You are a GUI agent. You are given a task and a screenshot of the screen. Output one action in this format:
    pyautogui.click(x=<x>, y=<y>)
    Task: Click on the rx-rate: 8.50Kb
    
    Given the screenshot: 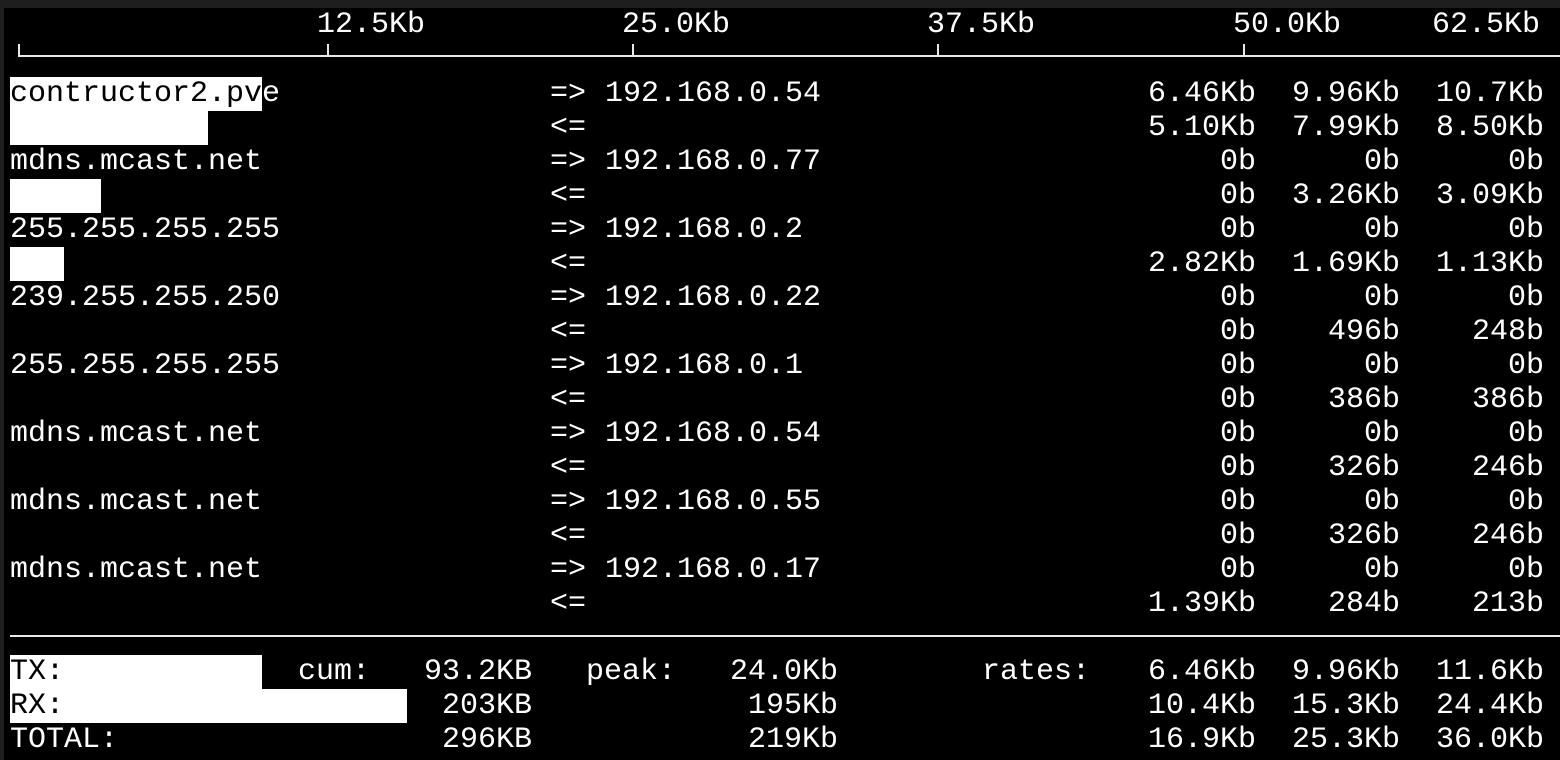 What is the action you would take?
    pyautogui.click(x=1489, y=128)
    